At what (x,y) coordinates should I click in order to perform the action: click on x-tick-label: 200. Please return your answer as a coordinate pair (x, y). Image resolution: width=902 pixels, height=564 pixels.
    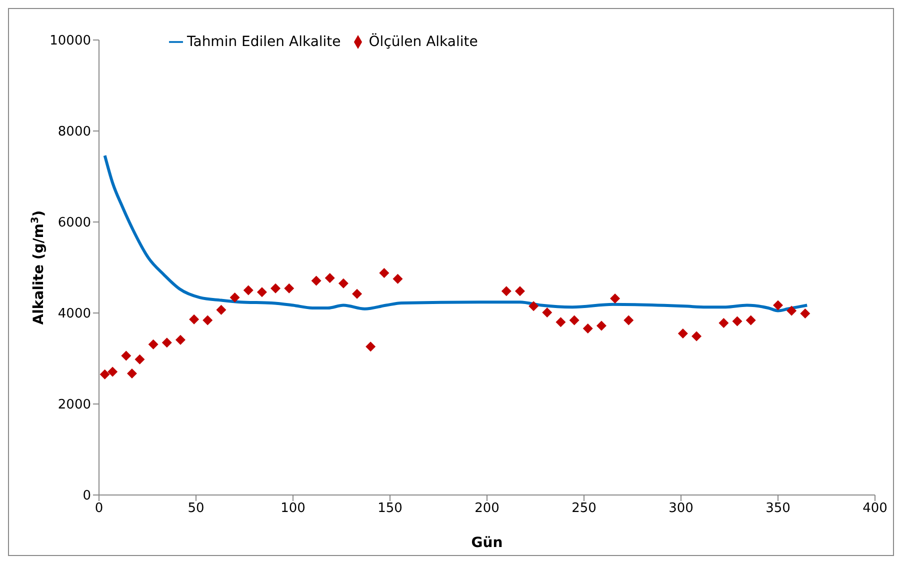
    Looking at the image, I should click on (487, 508).